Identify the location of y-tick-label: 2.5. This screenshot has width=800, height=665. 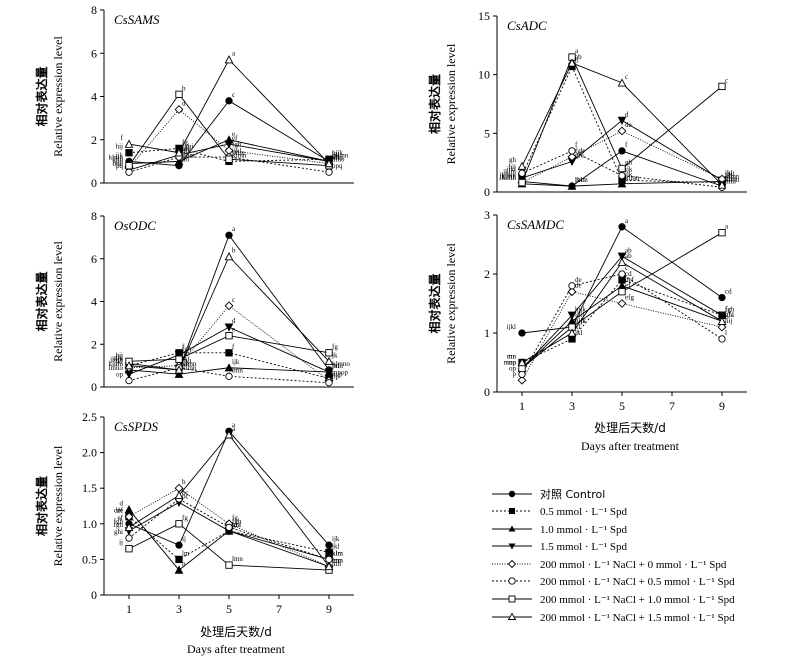
(89, 417).